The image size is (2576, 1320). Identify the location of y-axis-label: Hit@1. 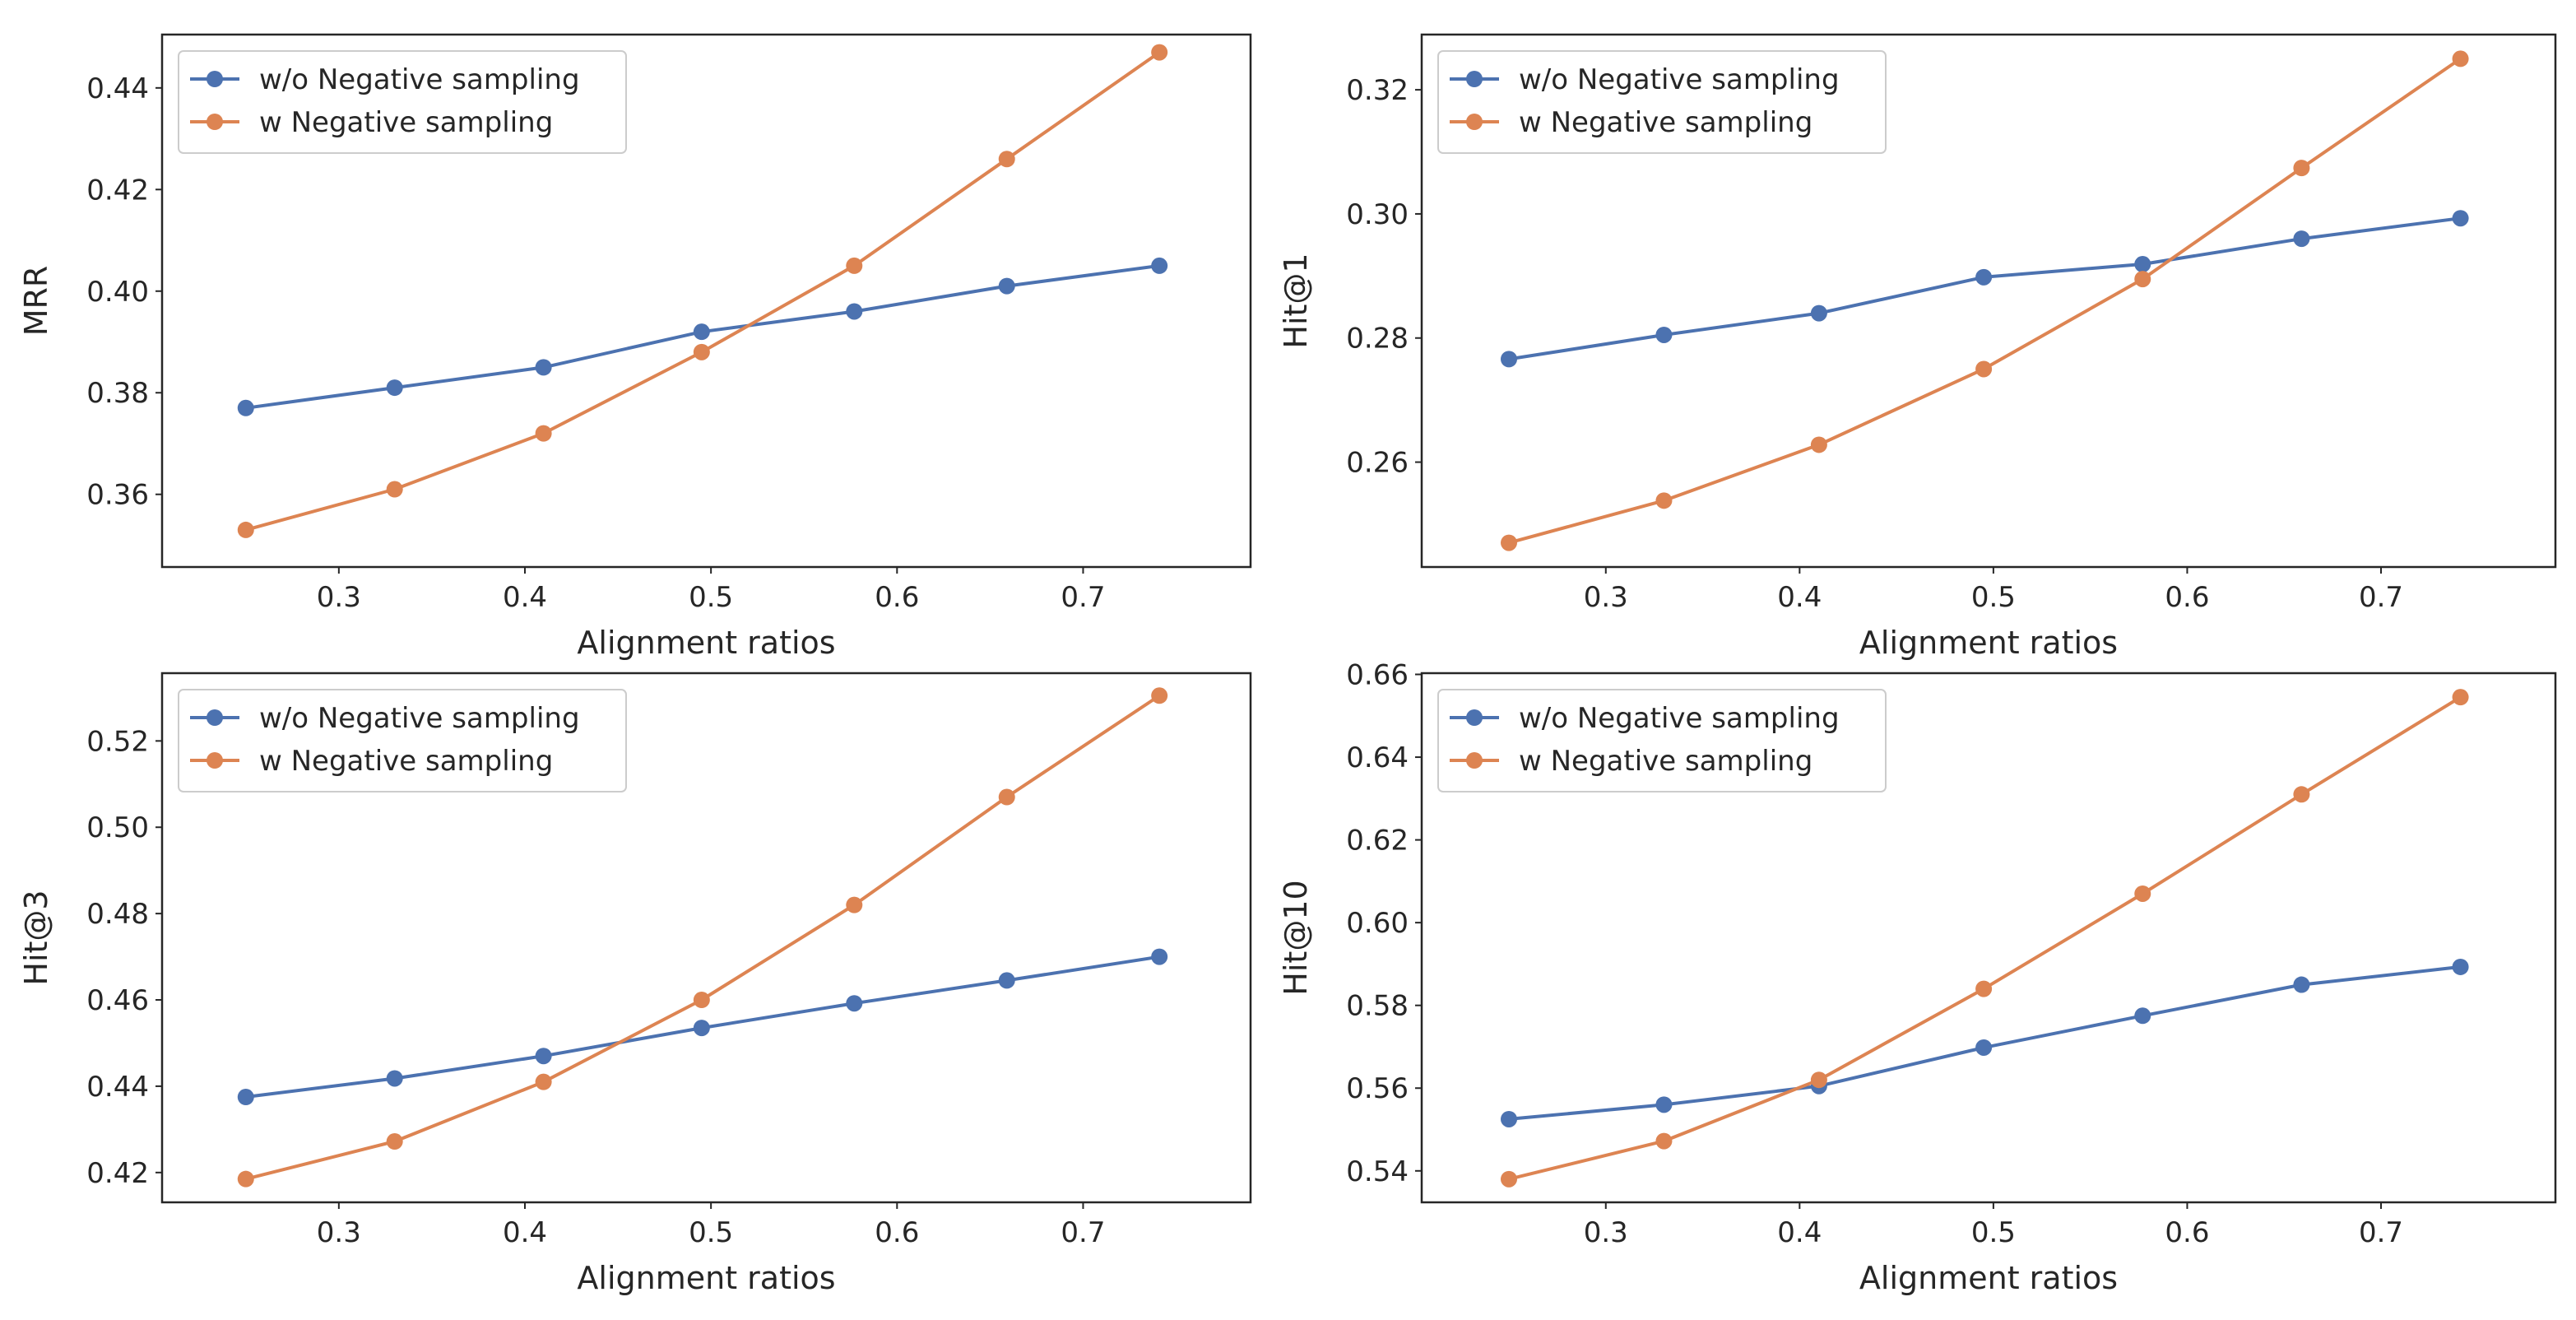
(1296, 300).